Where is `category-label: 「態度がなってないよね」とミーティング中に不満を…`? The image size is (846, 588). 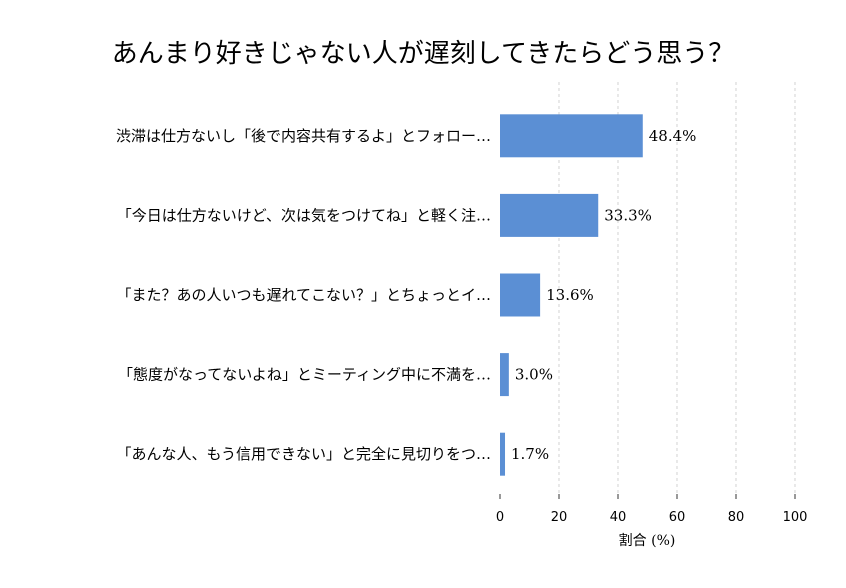 category-label: 「態度がなってないよね」とミーティング中に不満を… is located at coordinates (304, 375).